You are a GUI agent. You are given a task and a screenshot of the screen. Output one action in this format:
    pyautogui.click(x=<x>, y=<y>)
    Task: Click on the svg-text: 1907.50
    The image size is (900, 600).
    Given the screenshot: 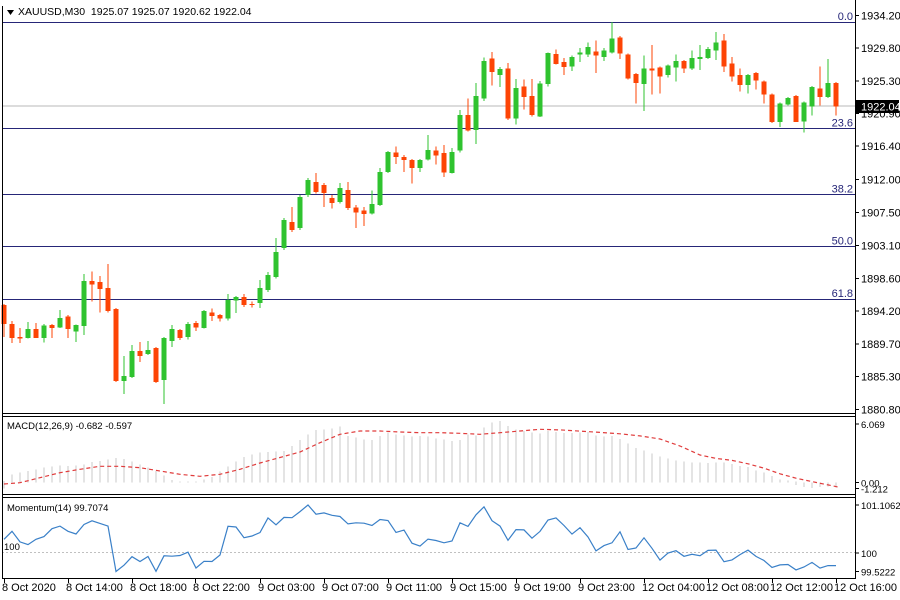 What is the action you would take?
    pyautogui.click(x=880, y=214)
    